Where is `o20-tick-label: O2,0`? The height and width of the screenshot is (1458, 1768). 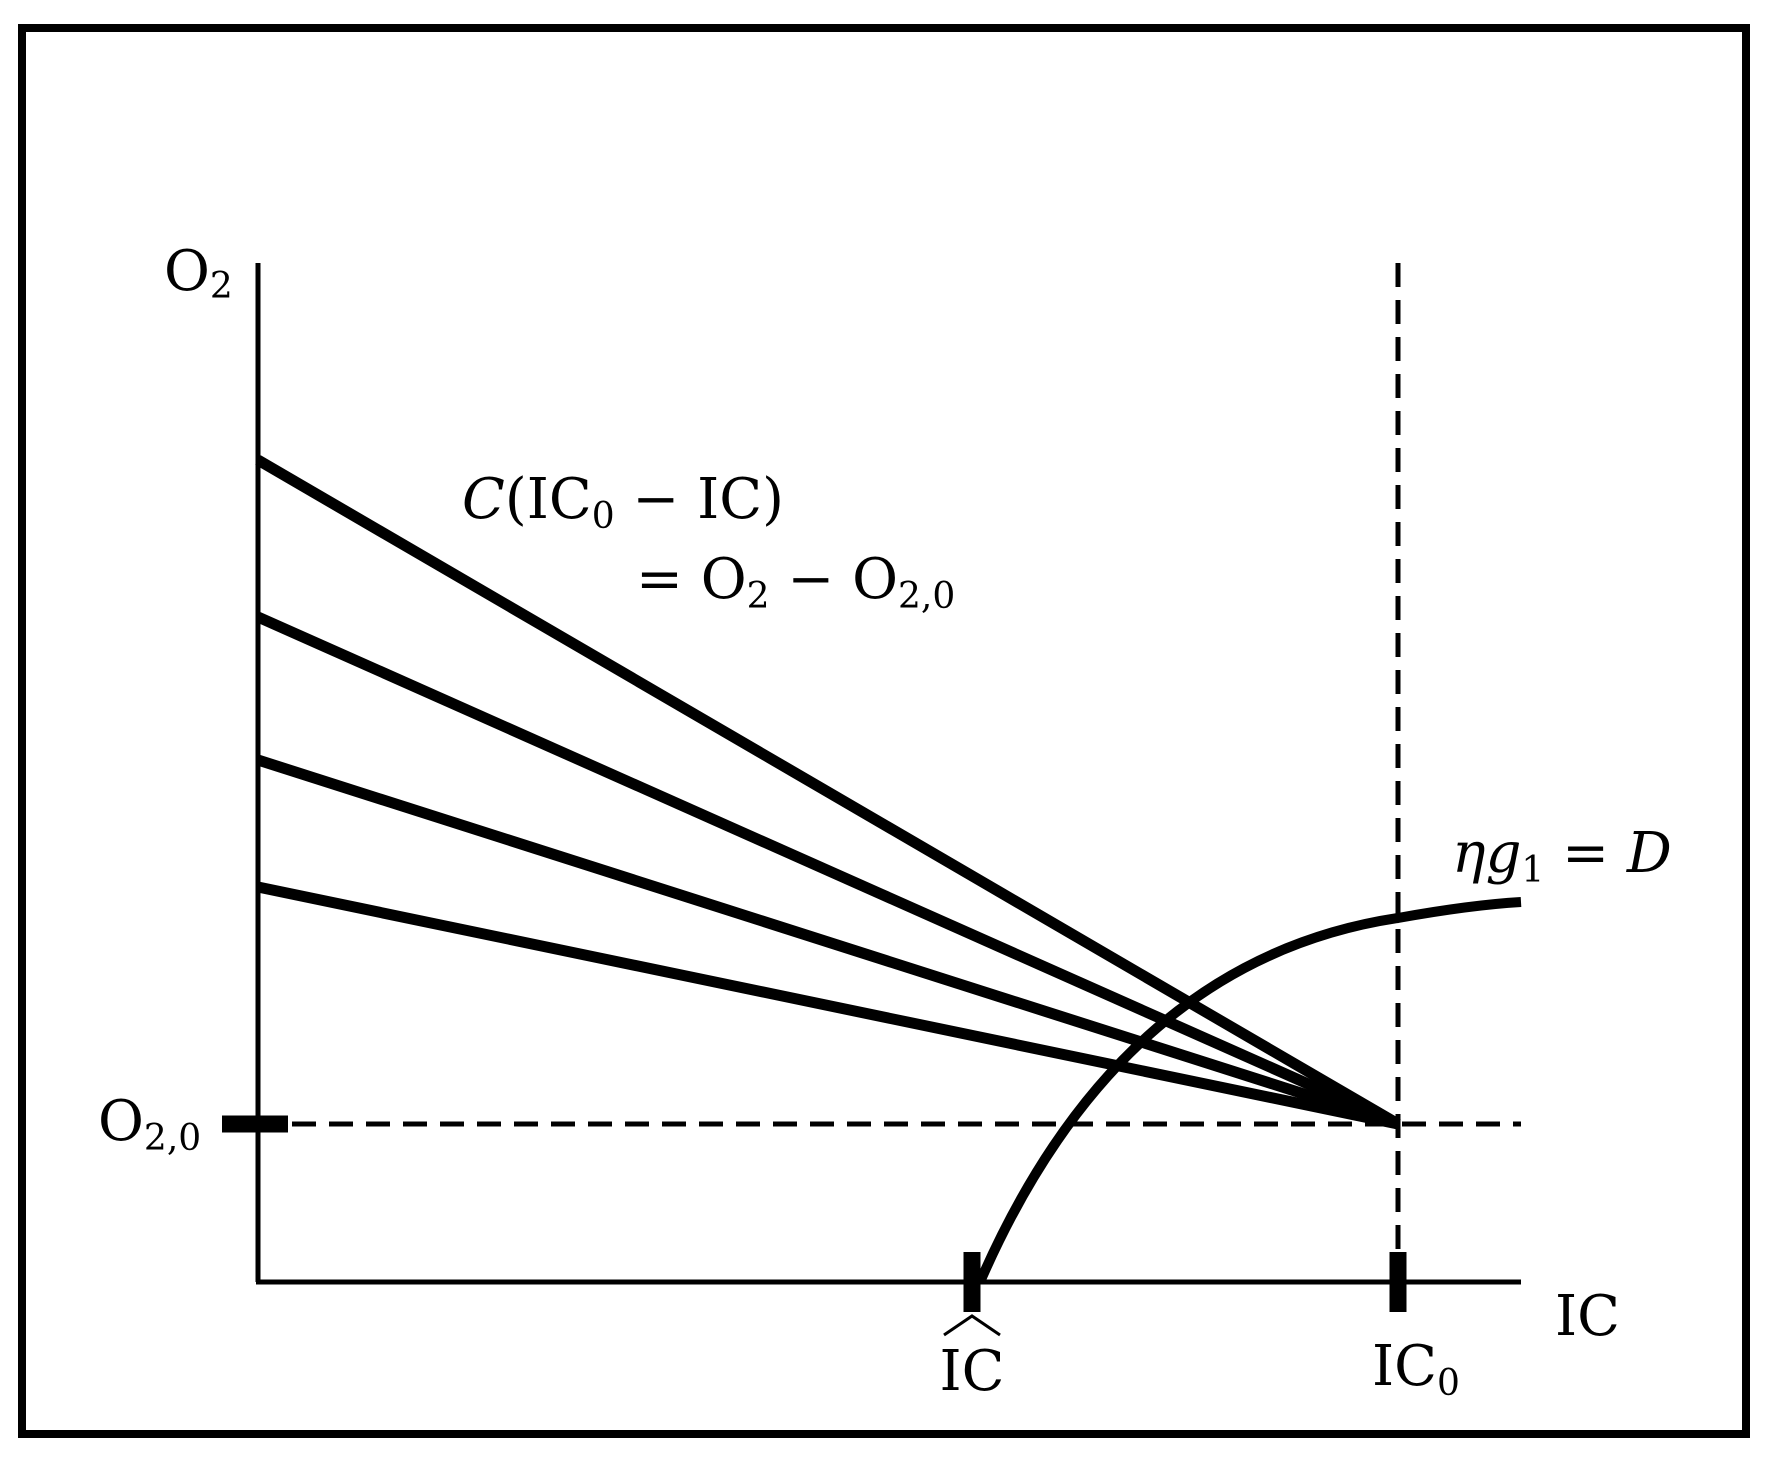 o20-tick-label: O2,0 is located at coordinates (149, 1124).